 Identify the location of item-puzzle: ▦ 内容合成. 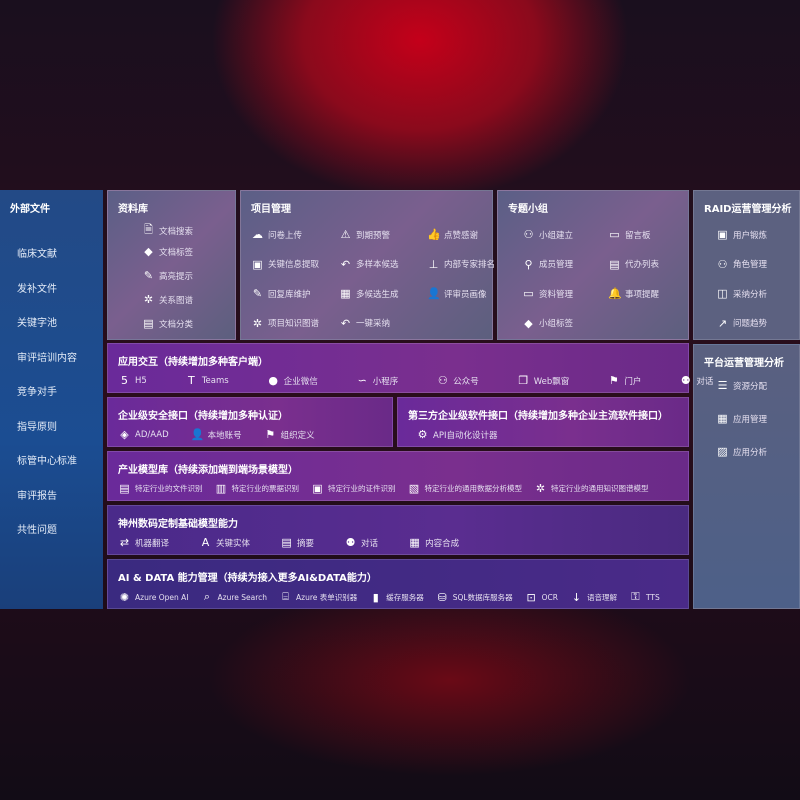
(433, 542).